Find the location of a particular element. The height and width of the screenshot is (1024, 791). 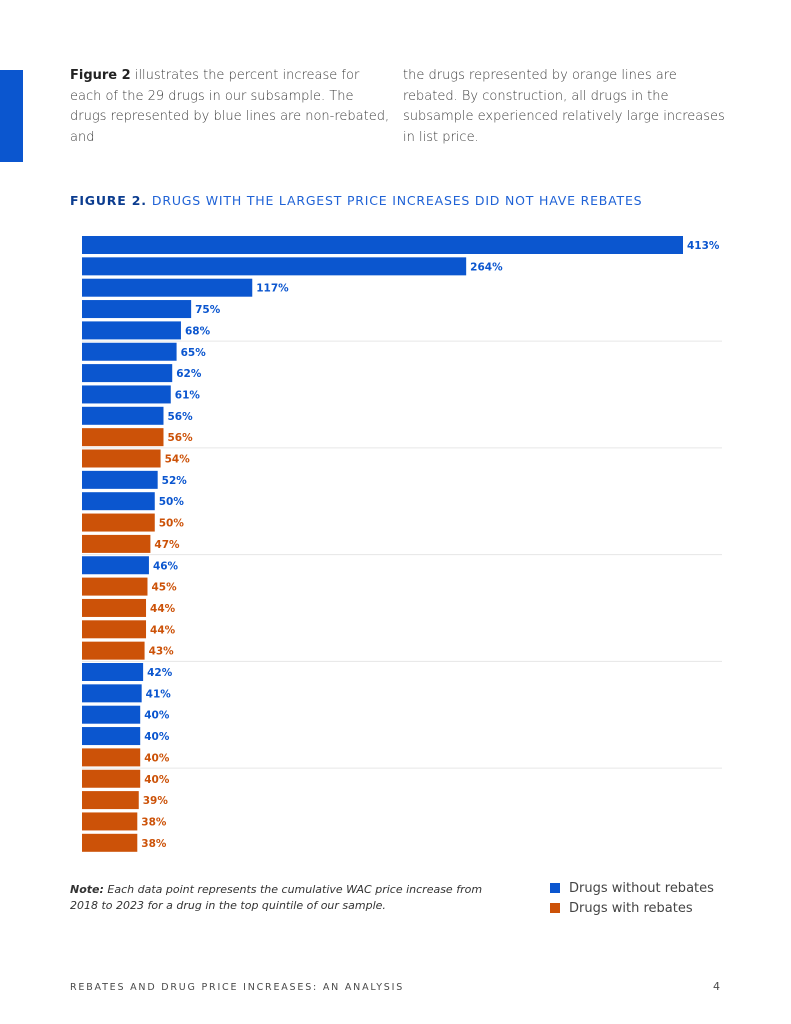

bar-value-label: 75% is located at coordinates (208, 310).